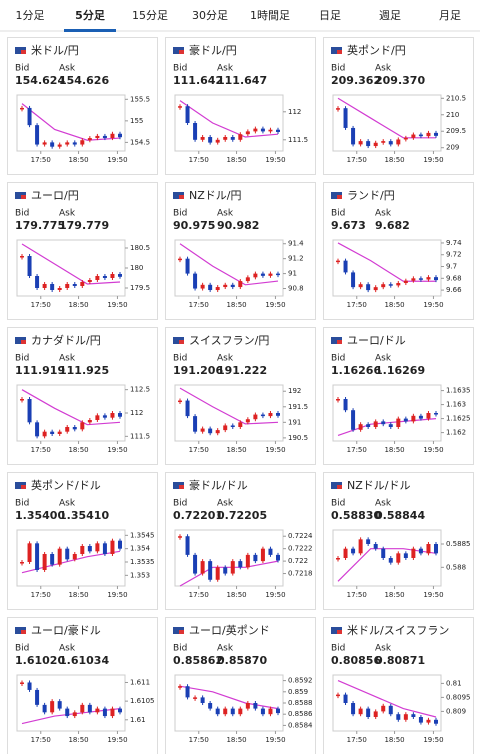 The height and width of the screenshot is (754, 480). What do you see at coordinates (90, 15) in the screenshot?
I see `tab: 5分足` at bounding box center [90, 15].